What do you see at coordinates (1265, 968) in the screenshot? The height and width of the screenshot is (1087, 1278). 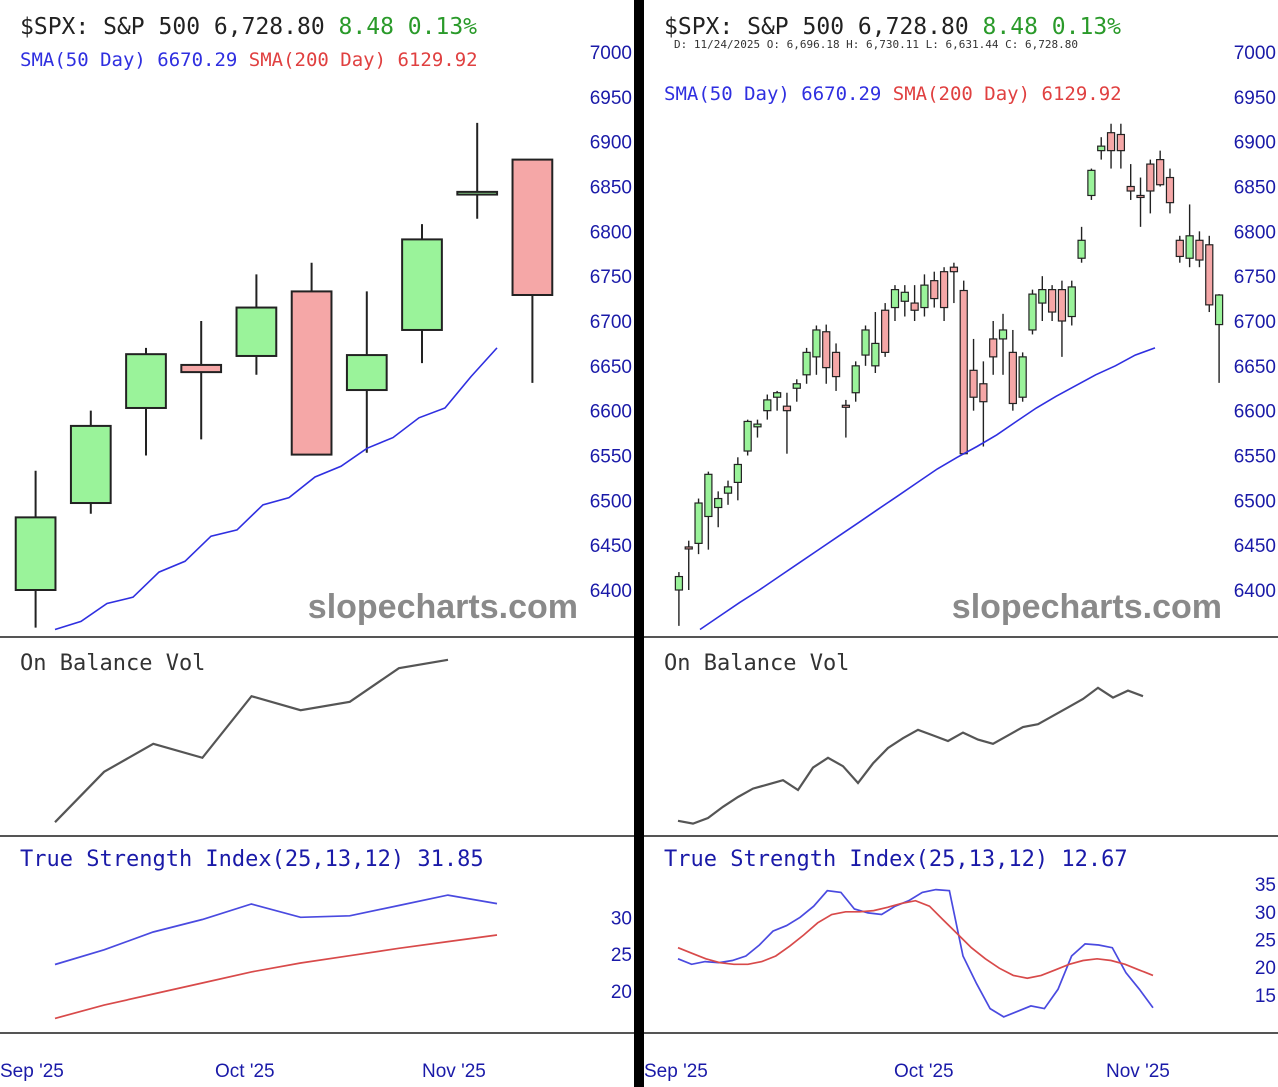 I see `tsi-tick-label: 20` at bounding box center [1265, 968].